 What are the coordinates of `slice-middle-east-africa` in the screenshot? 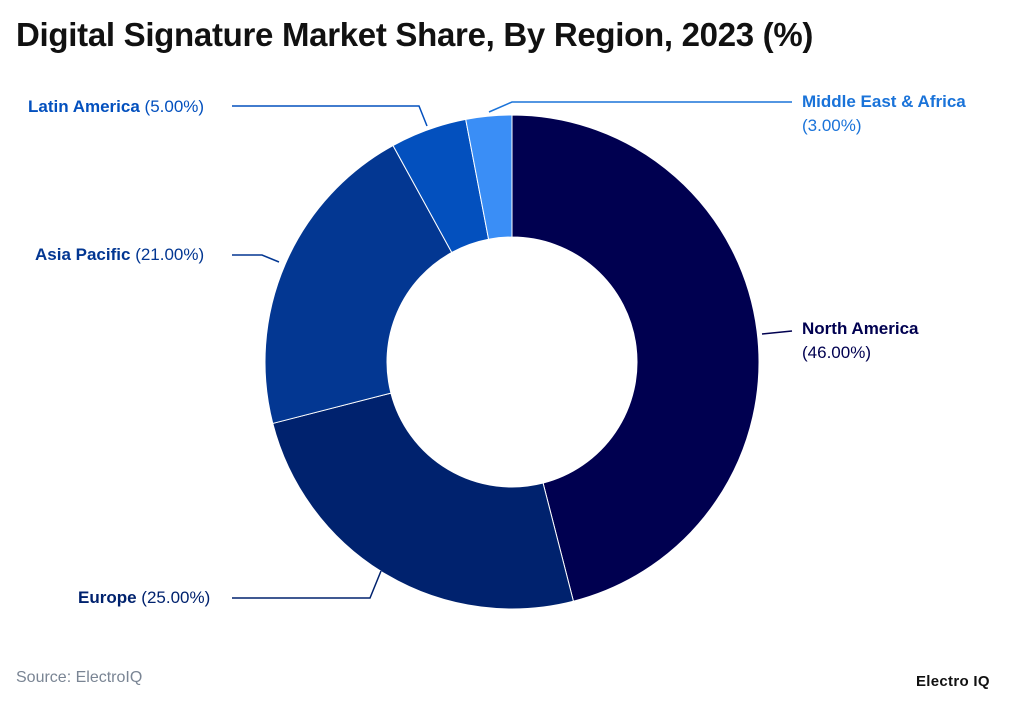 It's located at (489, 177).